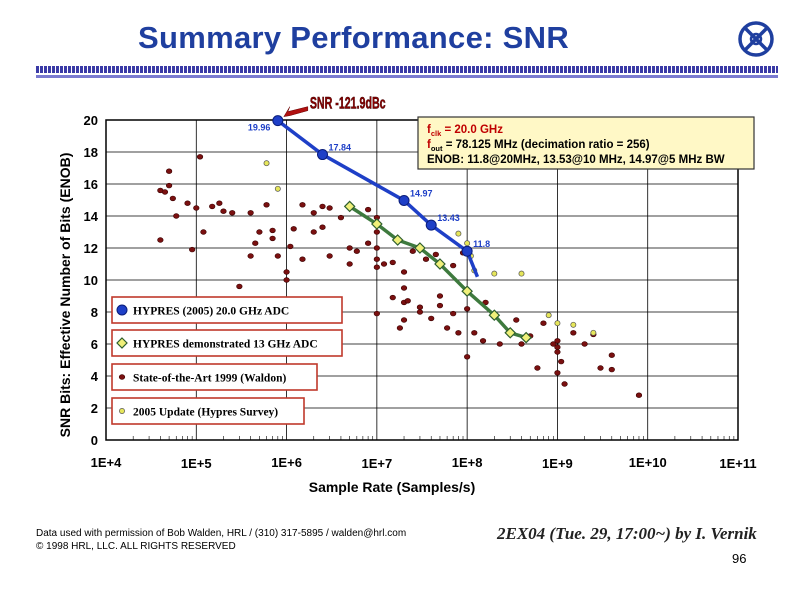 The width and height of the screenshot is (800, 600). I want to click on x-tick-label: 1E+5, so click(196, 463).